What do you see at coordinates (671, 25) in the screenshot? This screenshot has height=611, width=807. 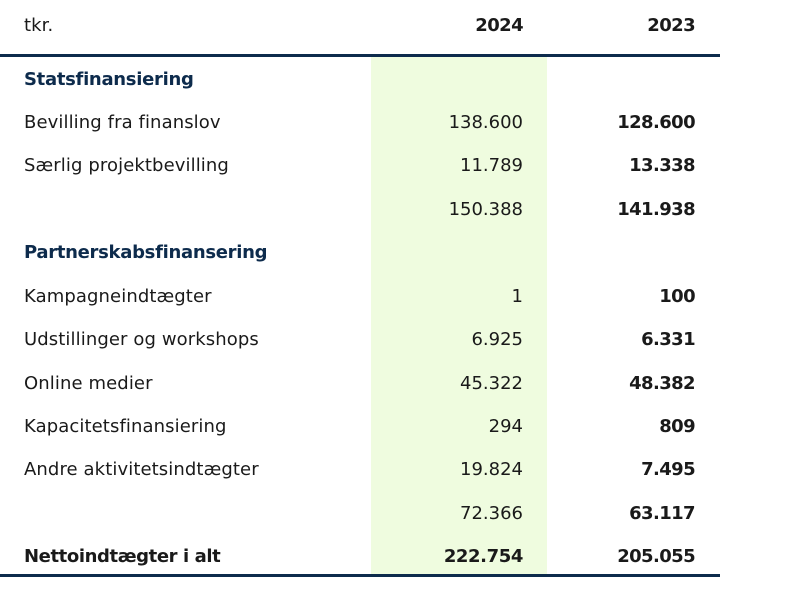 I see `column-header-2023: 2023` at bounding box center [671, 25].